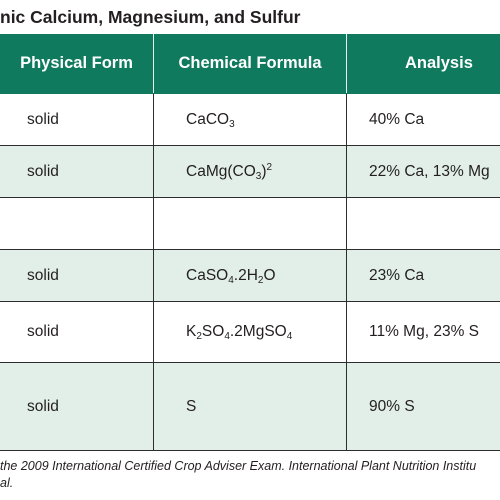 The width and height of the screenshot is (500, 500). I want to click on header-analysis: Analysis, so click(439, 63).